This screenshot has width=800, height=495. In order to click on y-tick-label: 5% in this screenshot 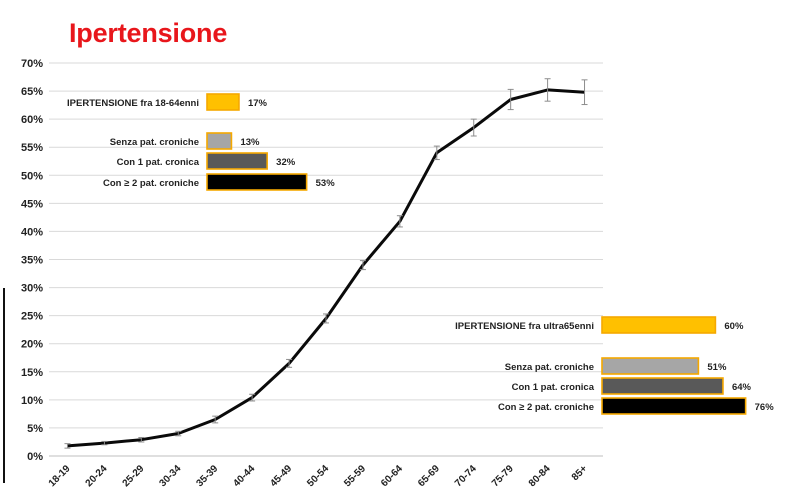, I will do `click(35, 429)`.